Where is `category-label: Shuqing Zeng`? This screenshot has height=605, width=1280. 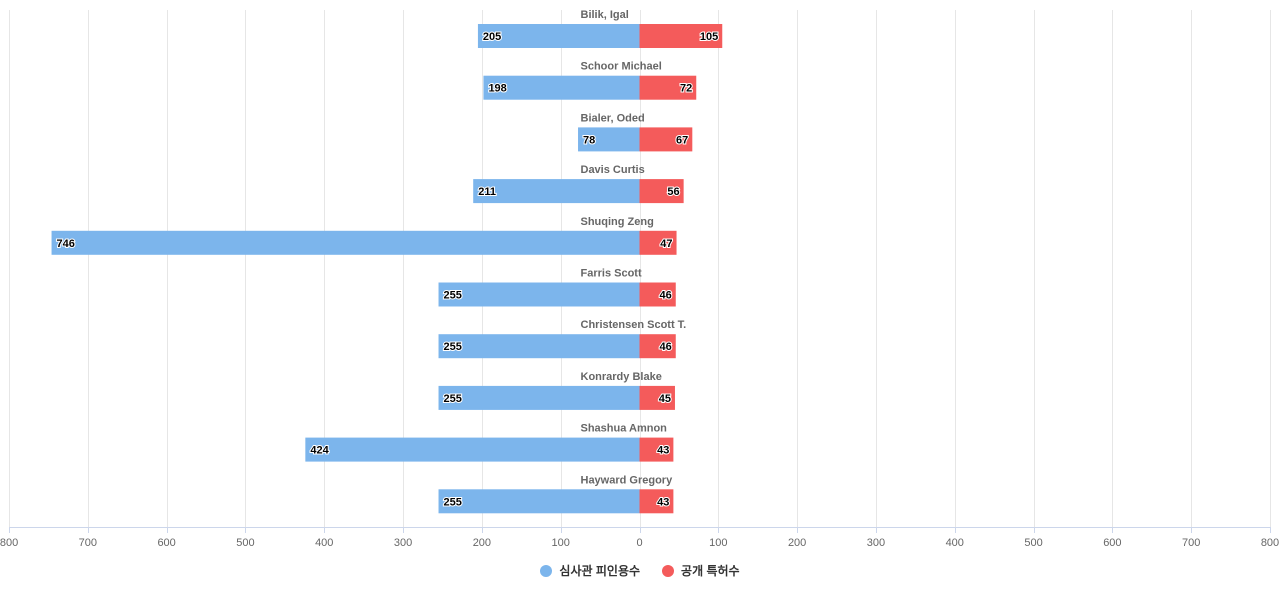
category-label: Shuqing Zeng is located at coordinates (617, 222).